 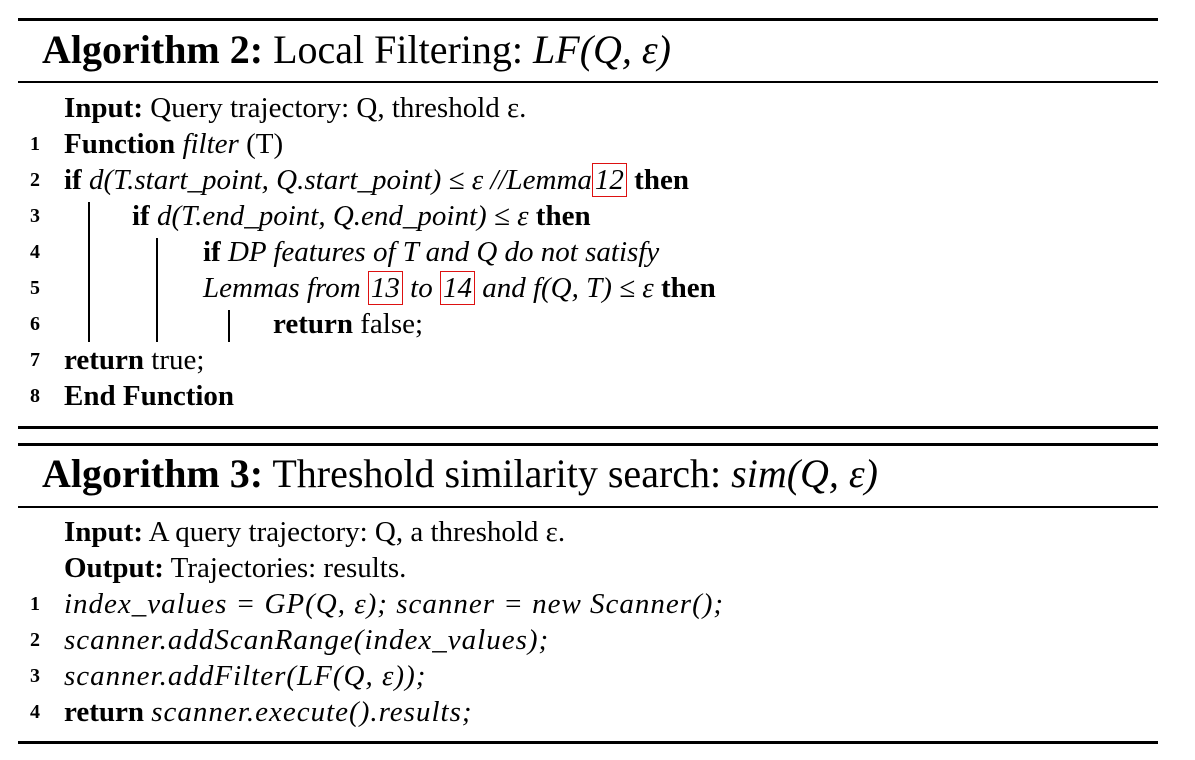 What do you see at coordinates (602, 49) in the screenshot?
I see `alg2-title-math: LF(Q, ε)` at bounding box center [602, 49].